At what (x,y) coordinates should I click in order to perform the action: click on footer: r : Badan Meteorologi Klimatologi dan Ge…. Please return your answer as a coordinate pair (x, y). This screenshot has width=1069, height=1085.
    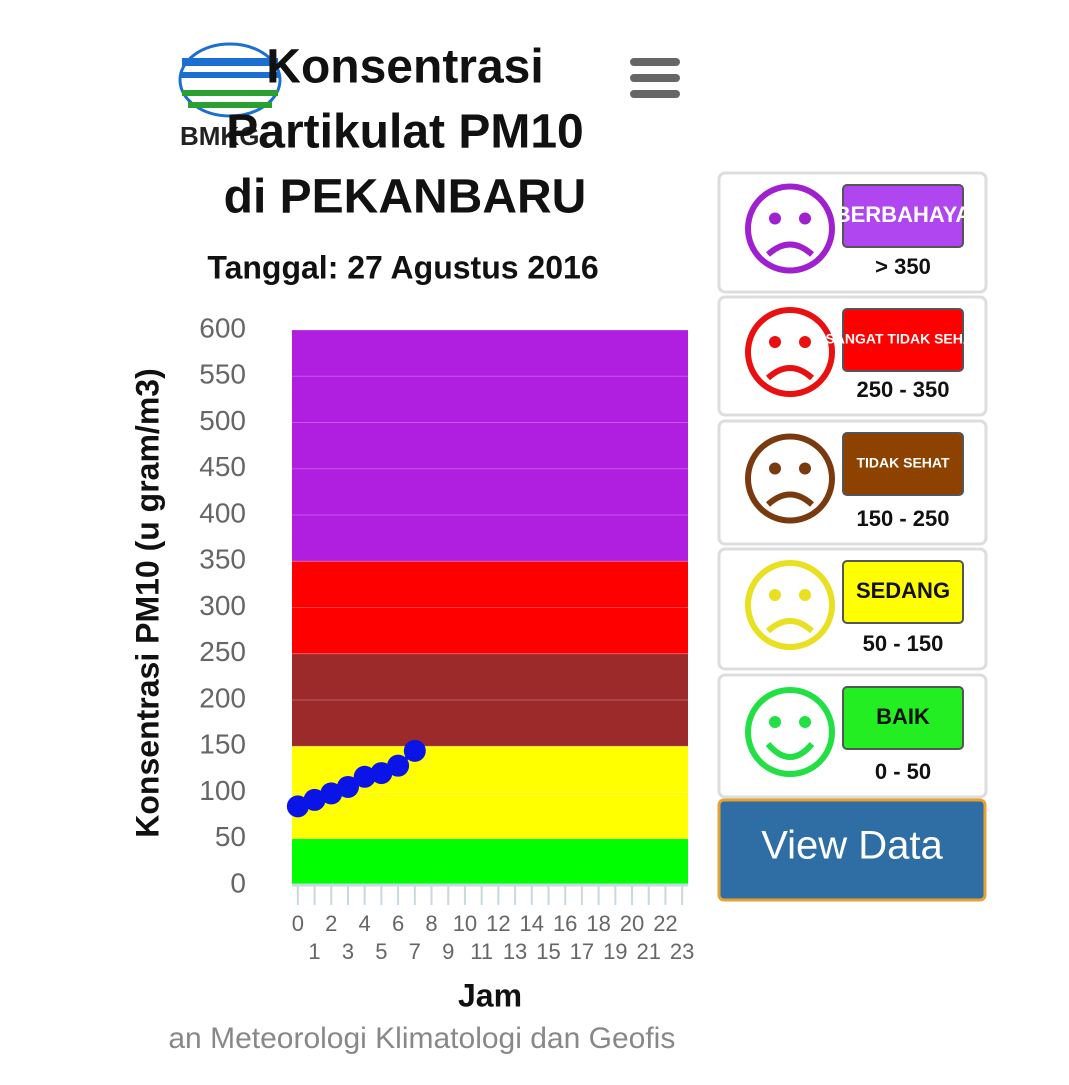
    Looking at the image, I should click on (377, 1038).